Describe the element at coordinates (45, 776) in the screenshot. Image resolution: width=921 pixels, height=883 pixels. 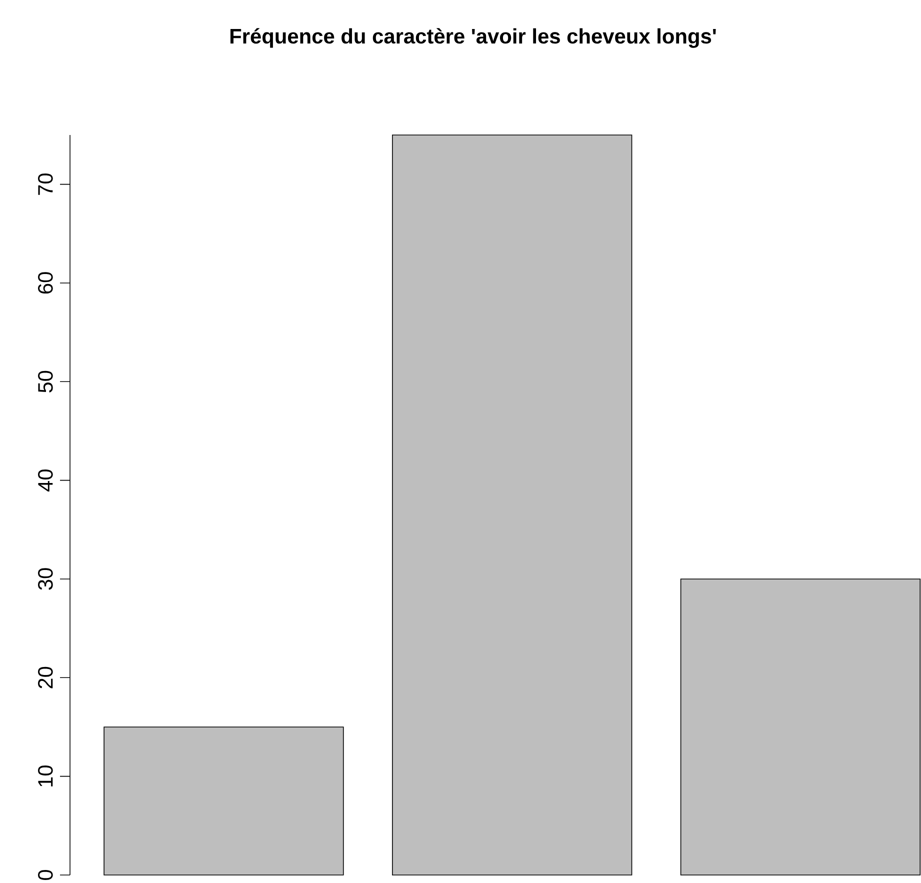
I see `y-tick-label: 10` at that location.